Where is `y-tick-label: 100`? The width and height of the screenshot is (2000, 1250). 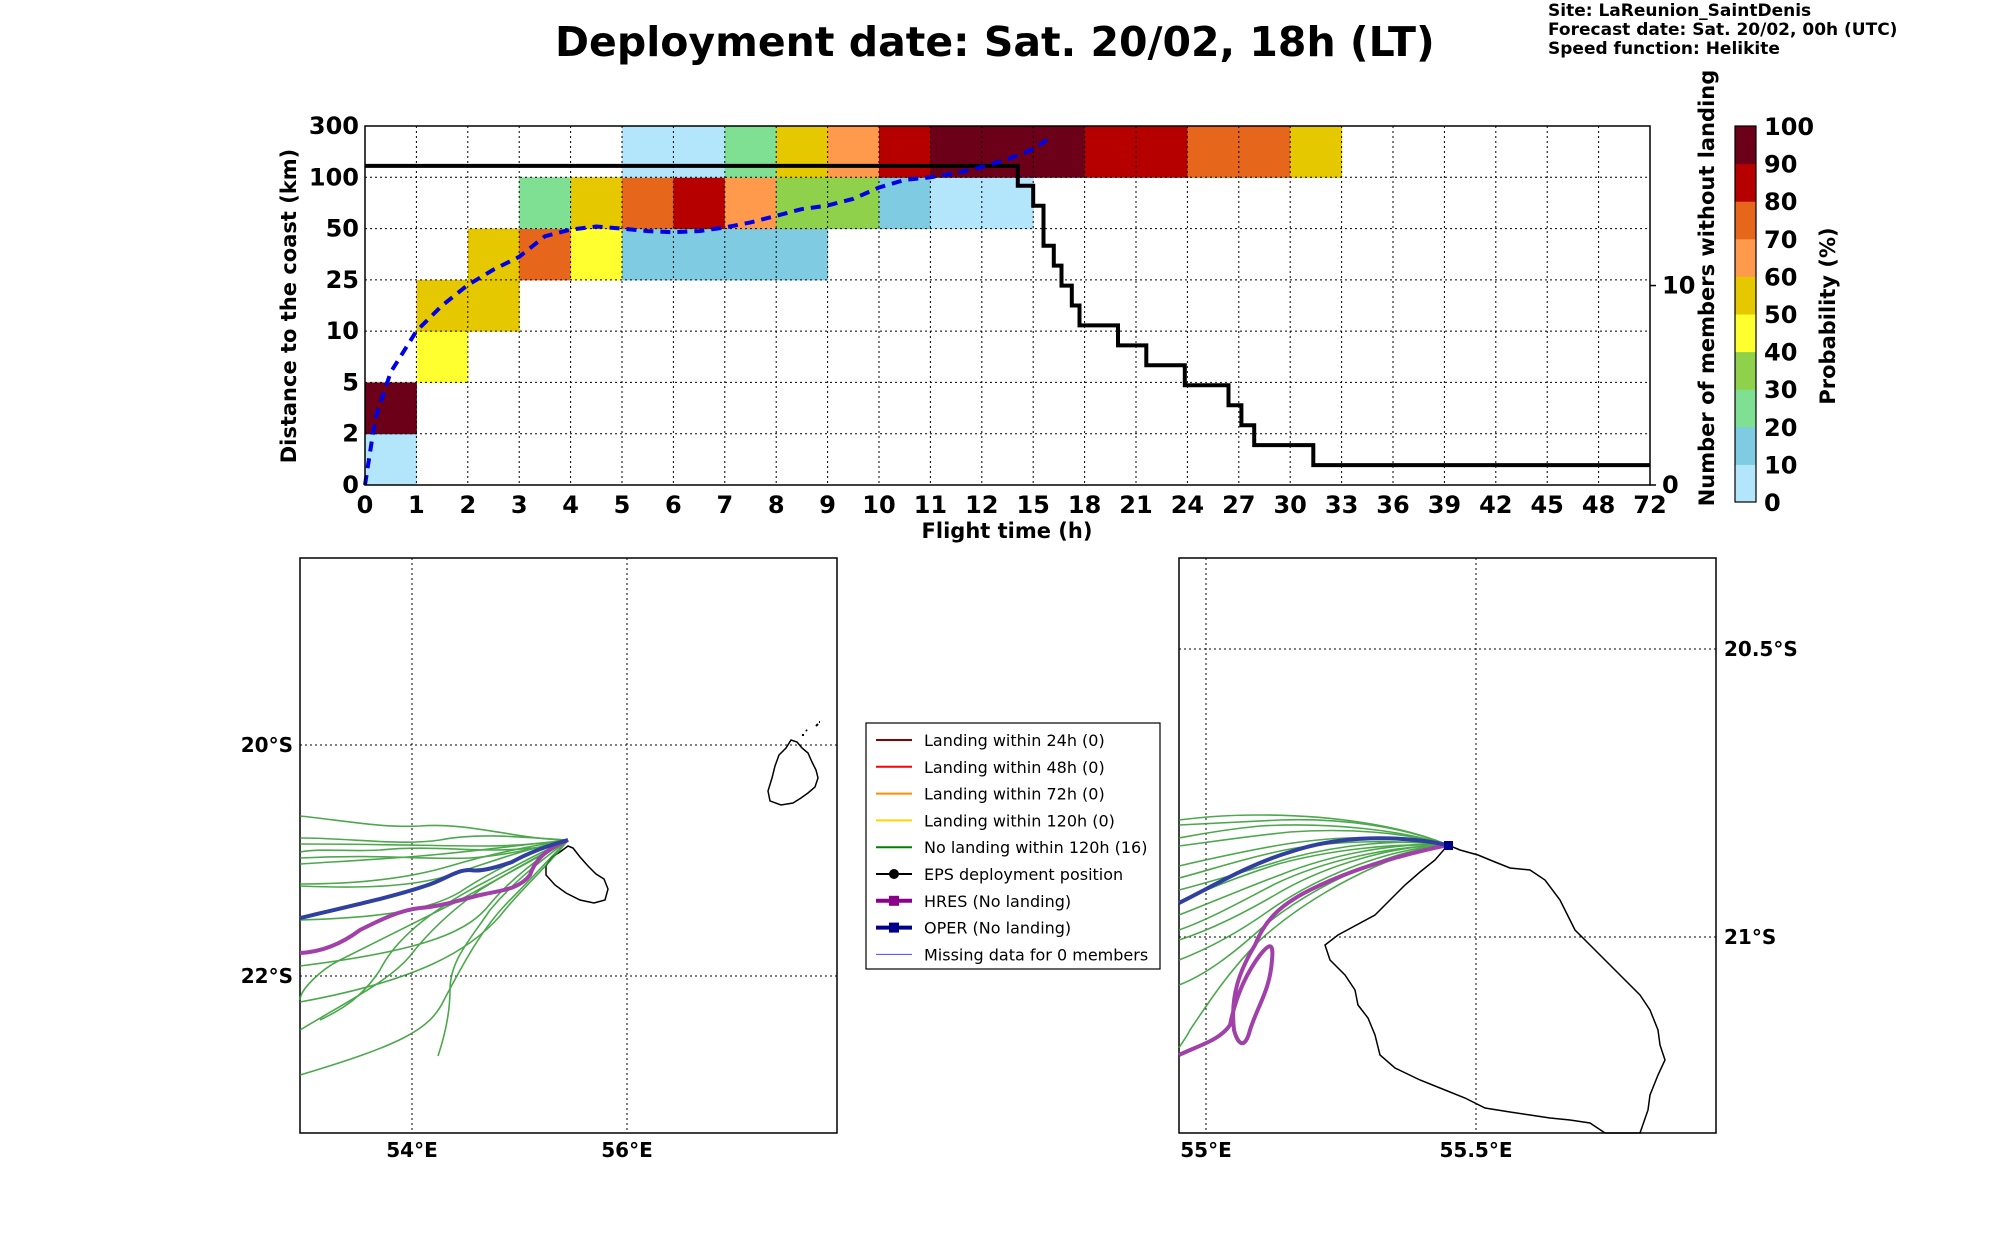 y-tick-label: 100 is located at coordinates (334, 177).